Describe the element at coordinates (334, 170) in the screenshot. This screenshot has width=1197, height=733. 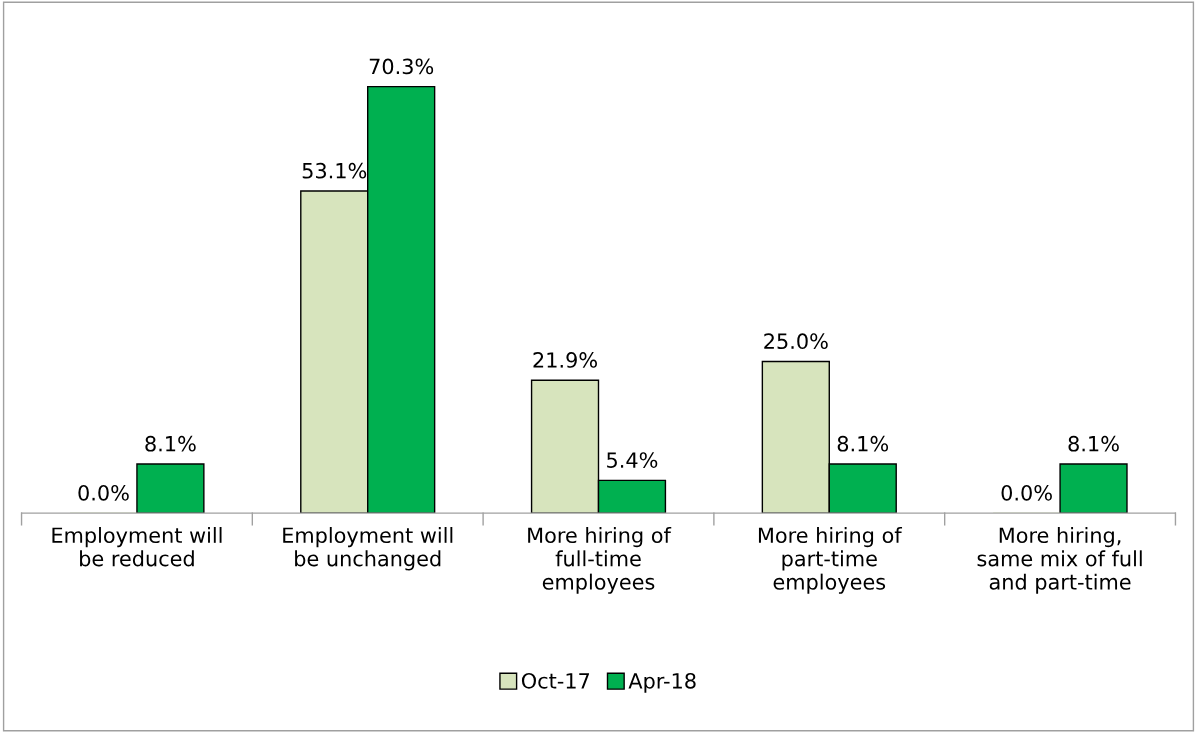
I see `data-label: 53.1%` at that location.